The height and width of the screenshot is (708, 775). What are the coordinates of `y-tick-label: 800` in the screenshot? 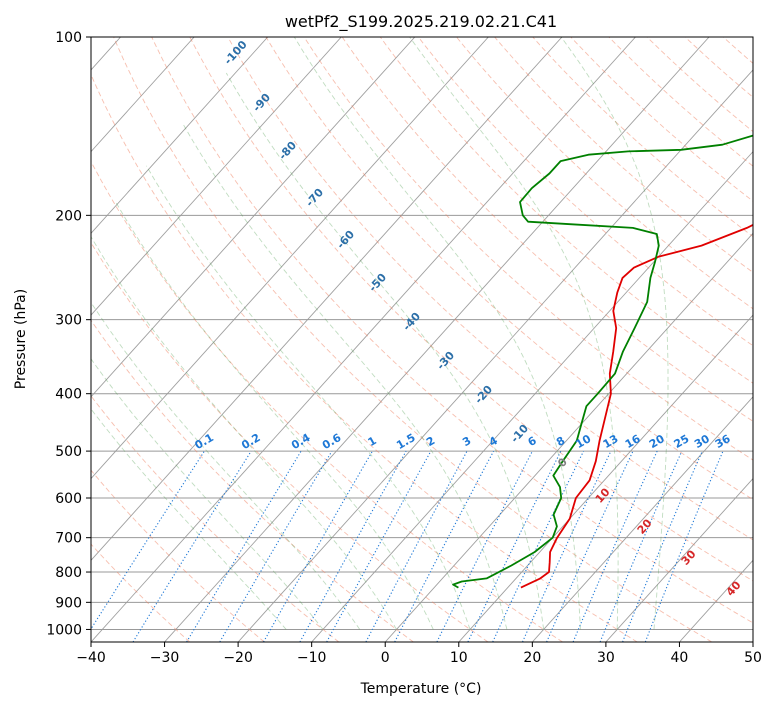 It's located at (68, 573).